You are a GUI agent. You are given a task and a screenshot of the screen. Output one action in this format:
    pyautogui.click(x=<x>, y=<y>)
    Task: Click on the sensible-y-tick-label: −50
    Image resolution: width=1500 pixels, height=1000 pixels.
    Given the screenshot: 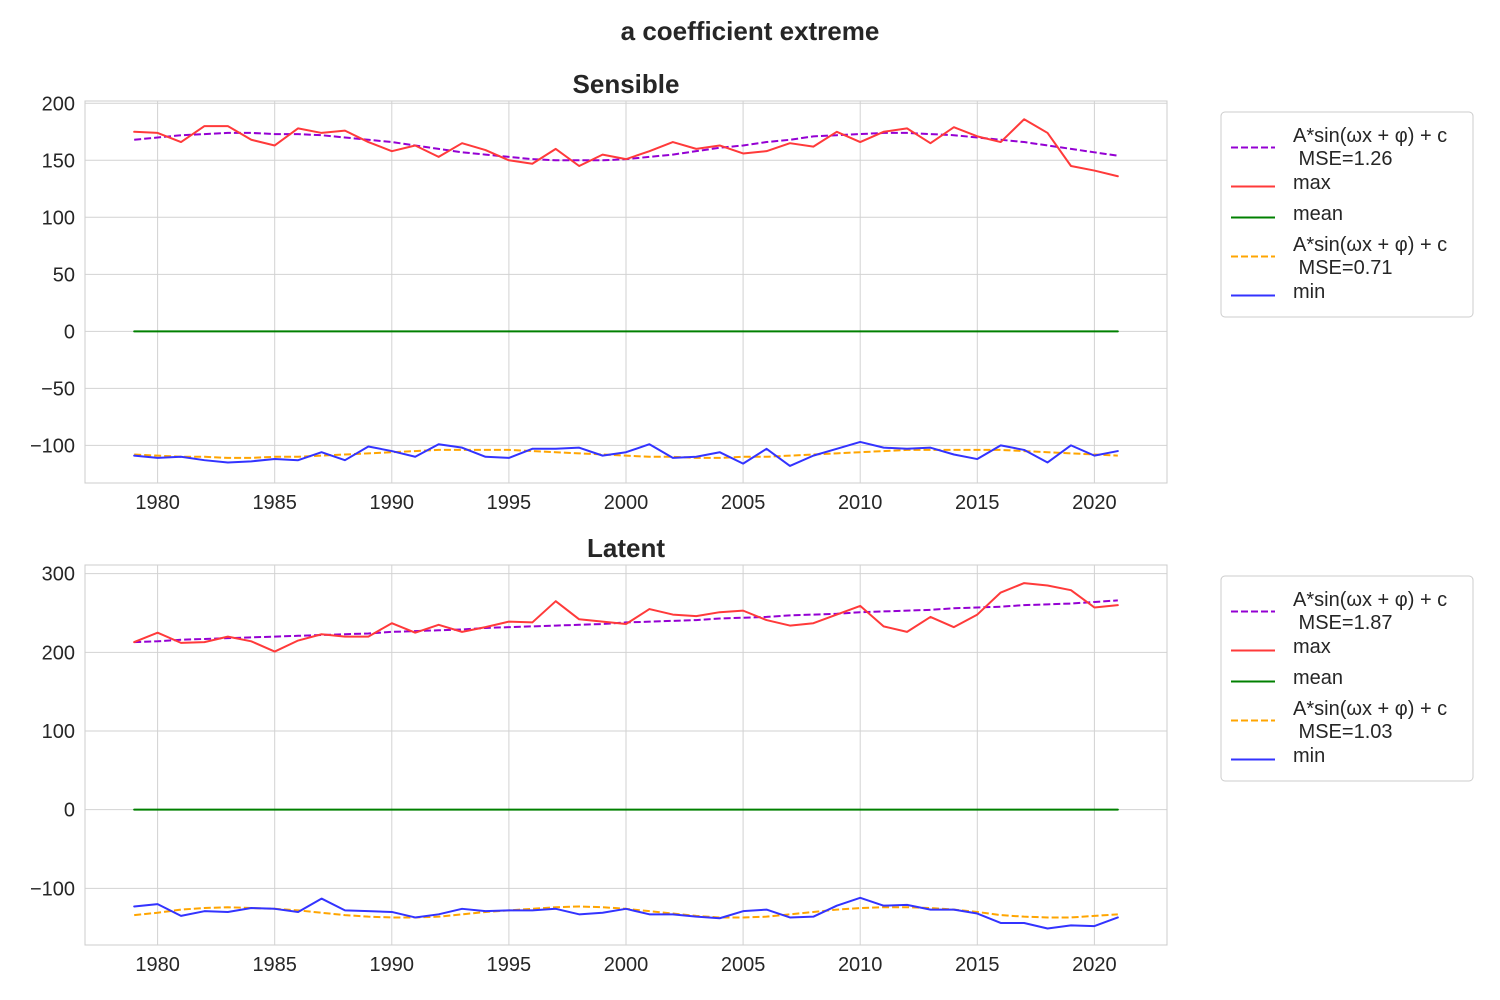 What is the action you would take?
    pyautogui.click(x=58, y=389)
    